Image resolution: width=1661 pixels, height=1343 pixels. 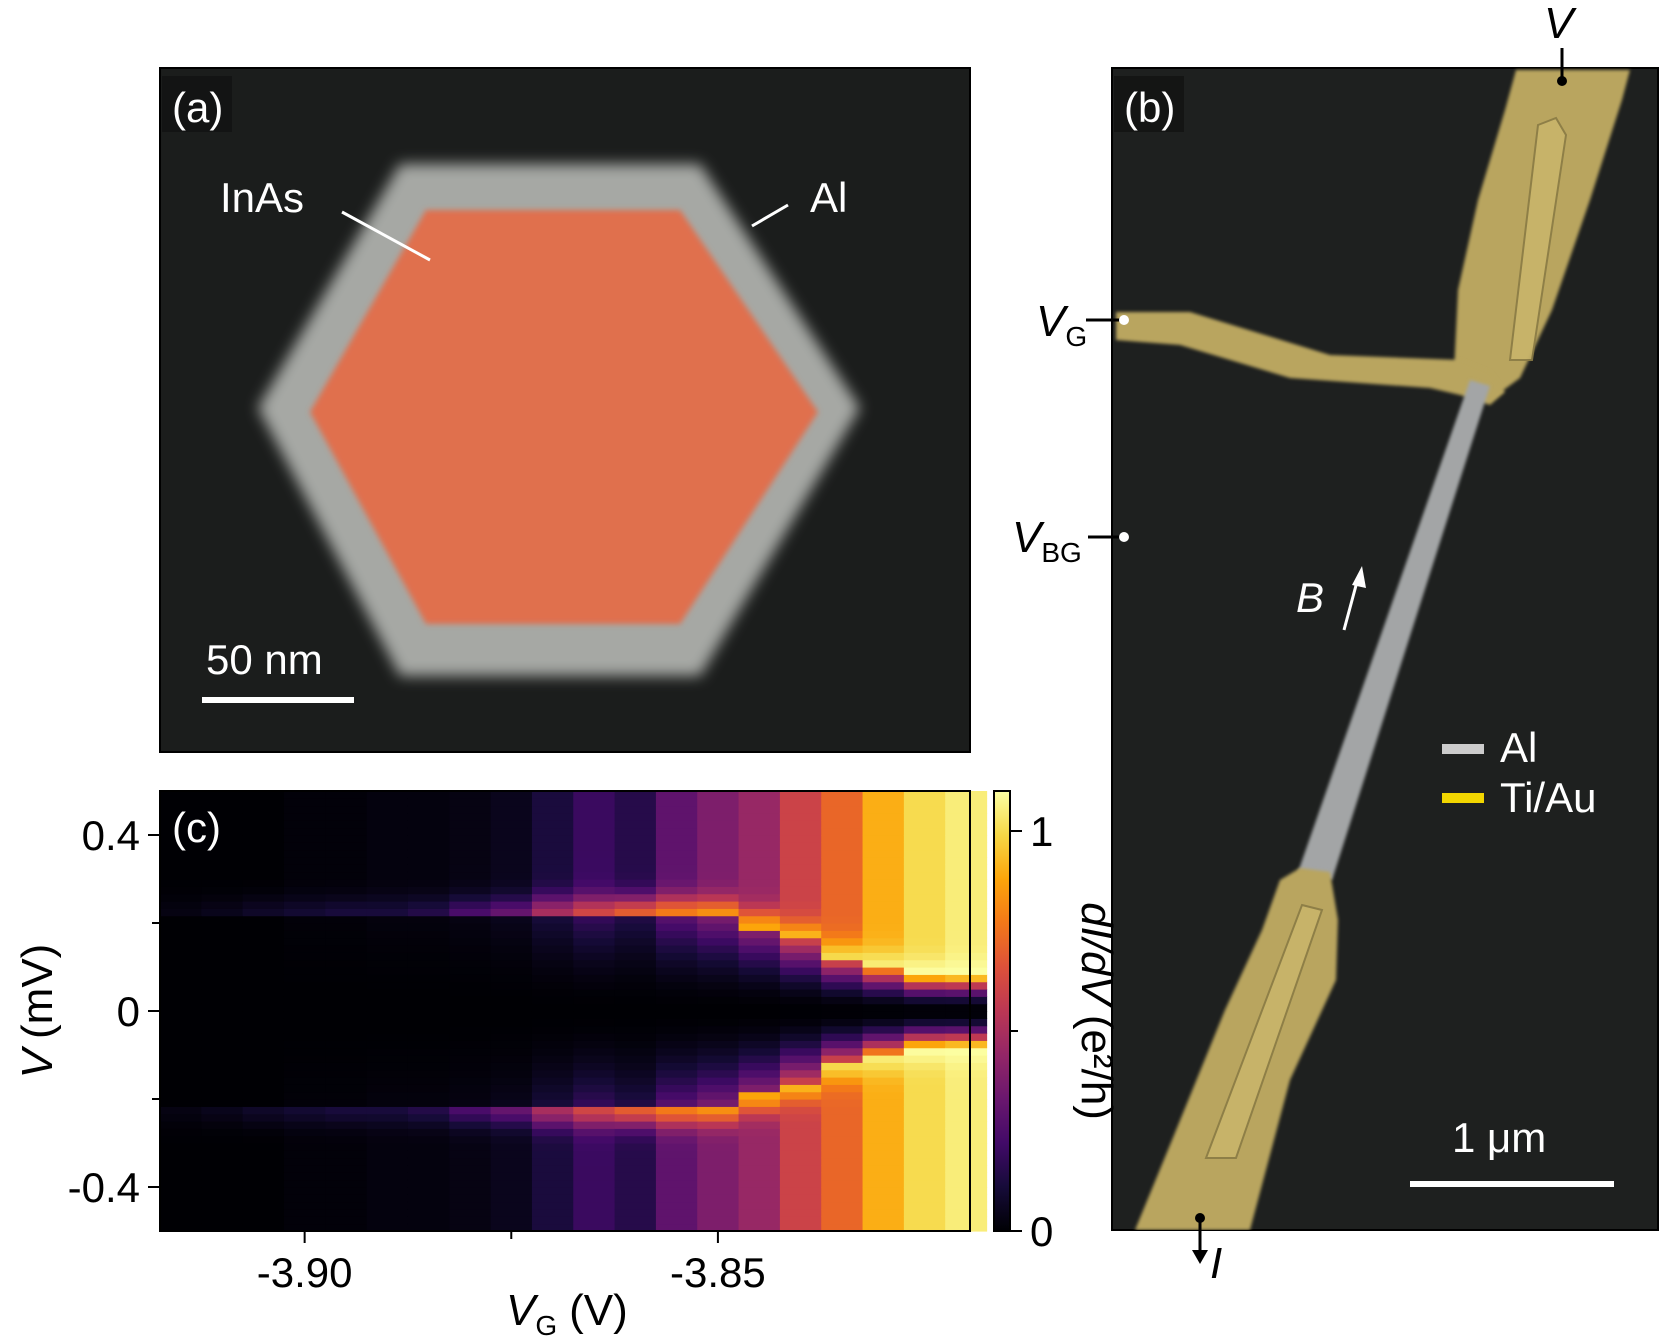 What do you see at coordinates (1264, 1031) in the screenshot?
I see `bottom-contact-ridge` at bounding box center [1264, 1031].